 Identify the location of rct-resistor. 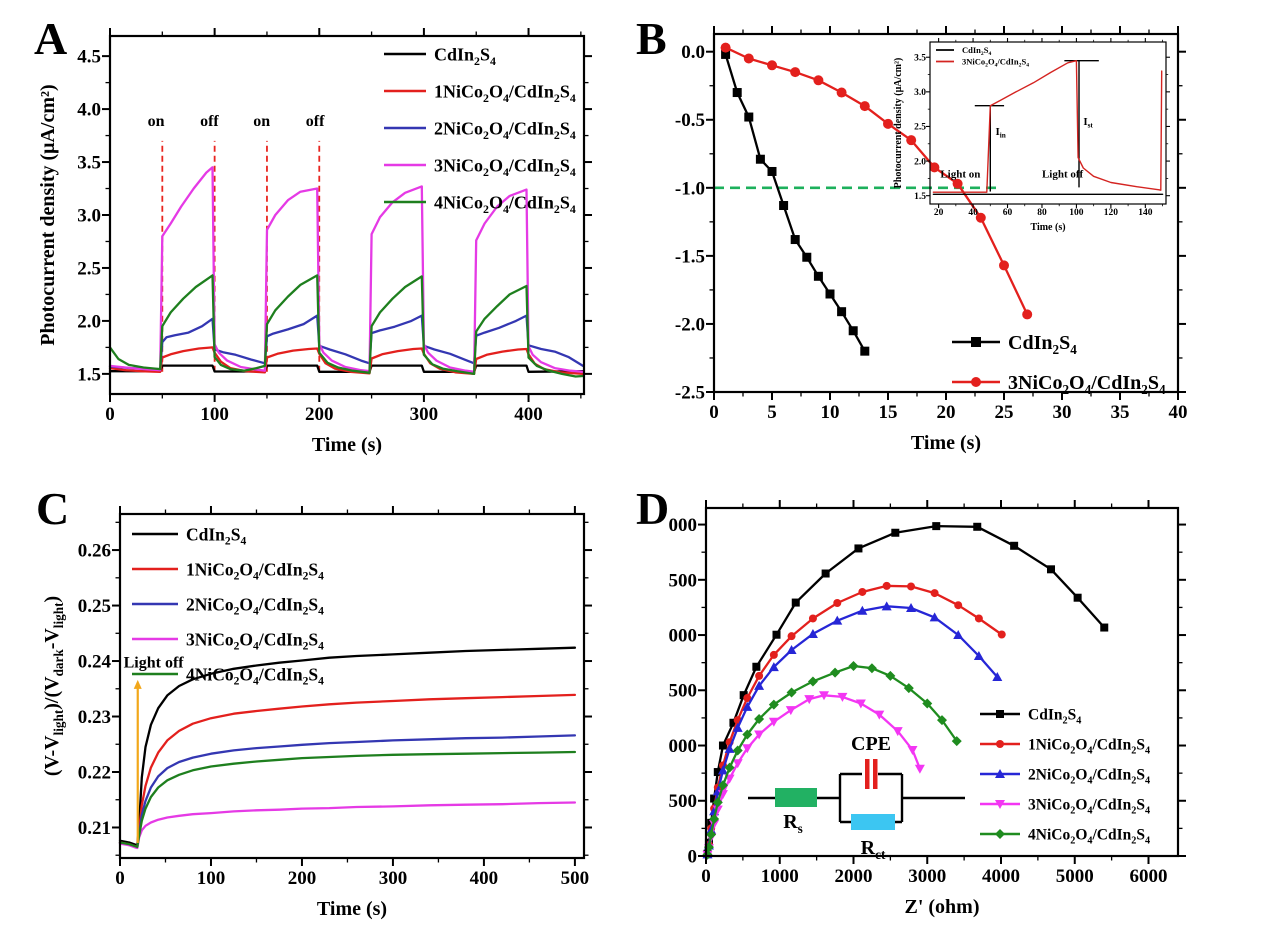
(873, 822).